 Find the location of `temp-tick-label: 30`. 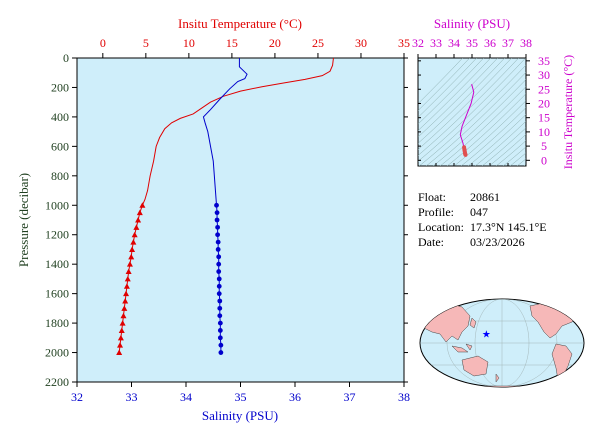

temp-tick-label: 30 is located at coordinates (361, 43).